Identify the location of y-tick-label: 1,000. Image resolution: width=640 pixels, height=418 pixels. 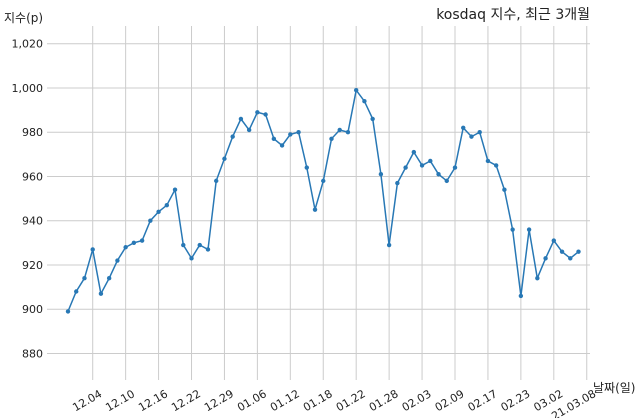
(28, 88).